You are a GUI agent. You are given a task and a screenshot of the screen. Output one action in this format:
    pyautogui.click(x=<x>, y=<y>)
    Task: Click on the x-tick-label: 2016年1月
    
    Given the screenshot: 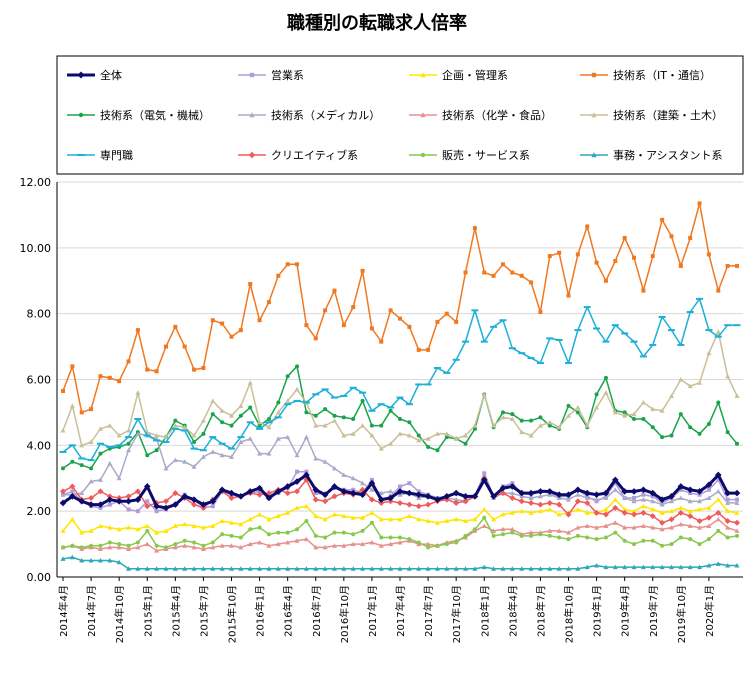 What is the action you would take?
    pyautogui.click(x=260, y=611)
    